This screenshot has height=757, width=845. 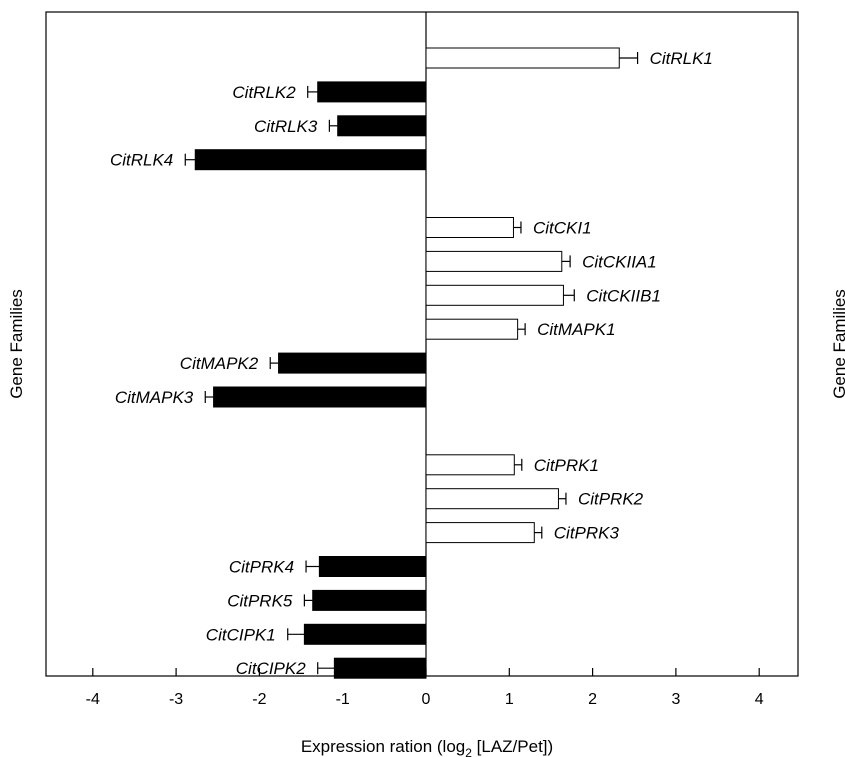 What do you see at coordinates (176, 699) in the screenshot?
I see `x-tick-label--3: -3` at bounding box center [176, 699].